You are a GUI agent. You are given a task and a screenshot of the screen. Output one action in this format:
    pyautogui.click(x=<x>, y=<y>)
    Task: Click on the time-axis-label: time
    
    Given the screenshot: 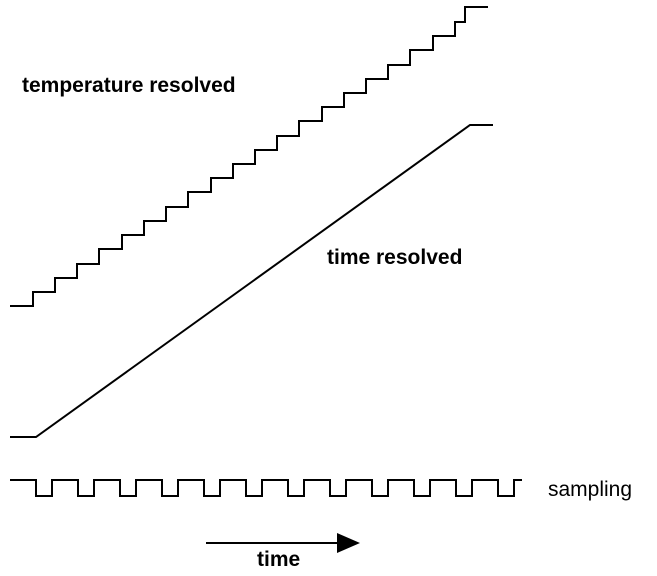 What is the action you would take?
    pyautogui.click(x=279, y=559)
    